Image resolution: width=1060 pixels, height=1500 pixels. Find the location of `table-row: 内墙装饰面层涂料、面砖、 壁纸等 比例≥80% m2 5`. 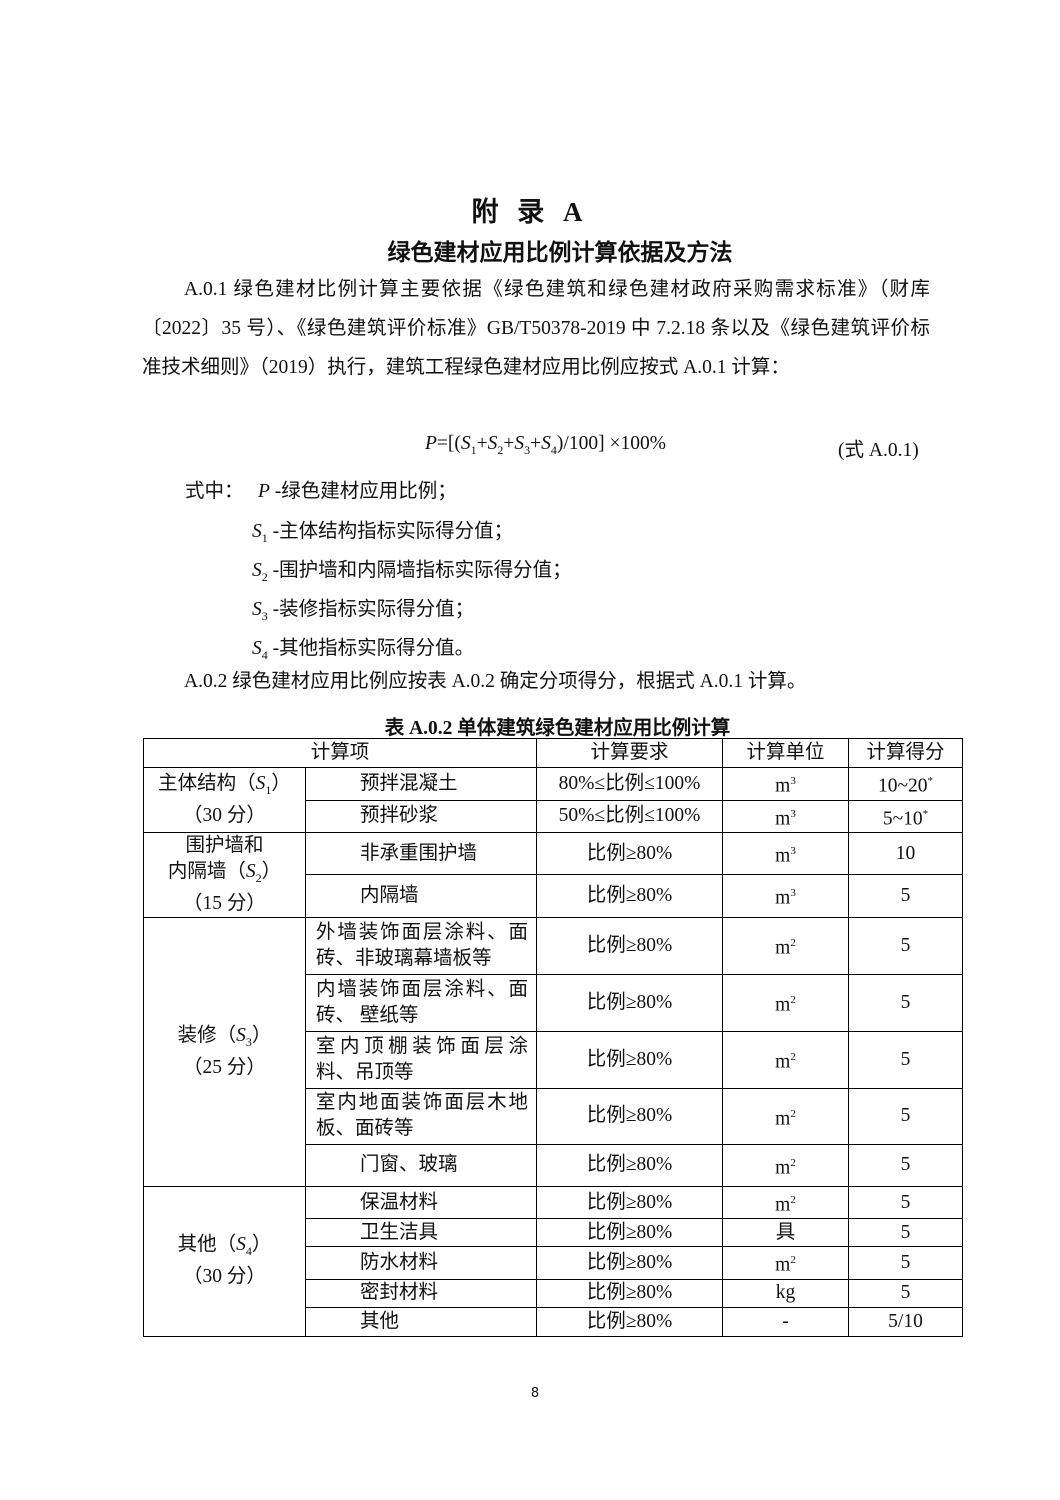

table-row: 内墙装饰面层涂料、面砖、 壁纸等 比例≥80% m2 5 is located at coordinates (553, 1002).